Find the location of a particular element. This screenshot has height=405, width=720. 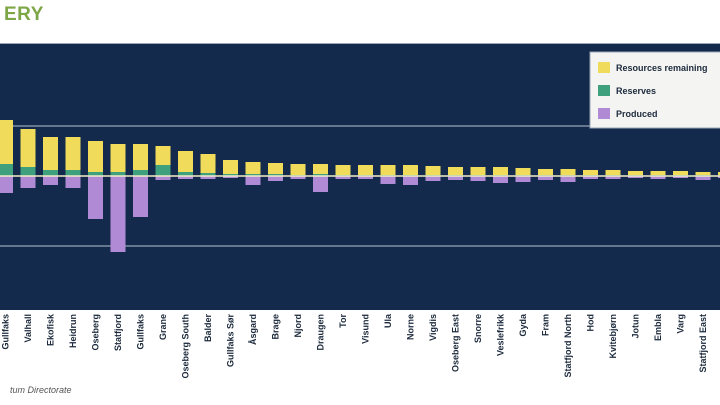

x-tick-label: Gullfaks Sør is located at coordinates (231, 341).